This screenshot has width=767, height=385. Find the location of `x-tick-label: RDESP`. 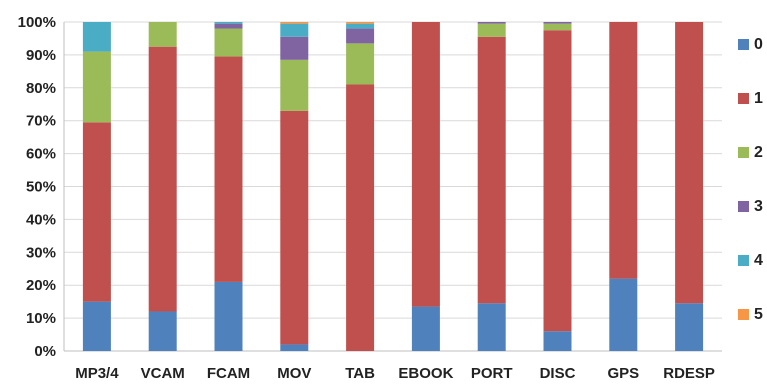

x-tick-label: RDESP is located at coordinates (689, 373).